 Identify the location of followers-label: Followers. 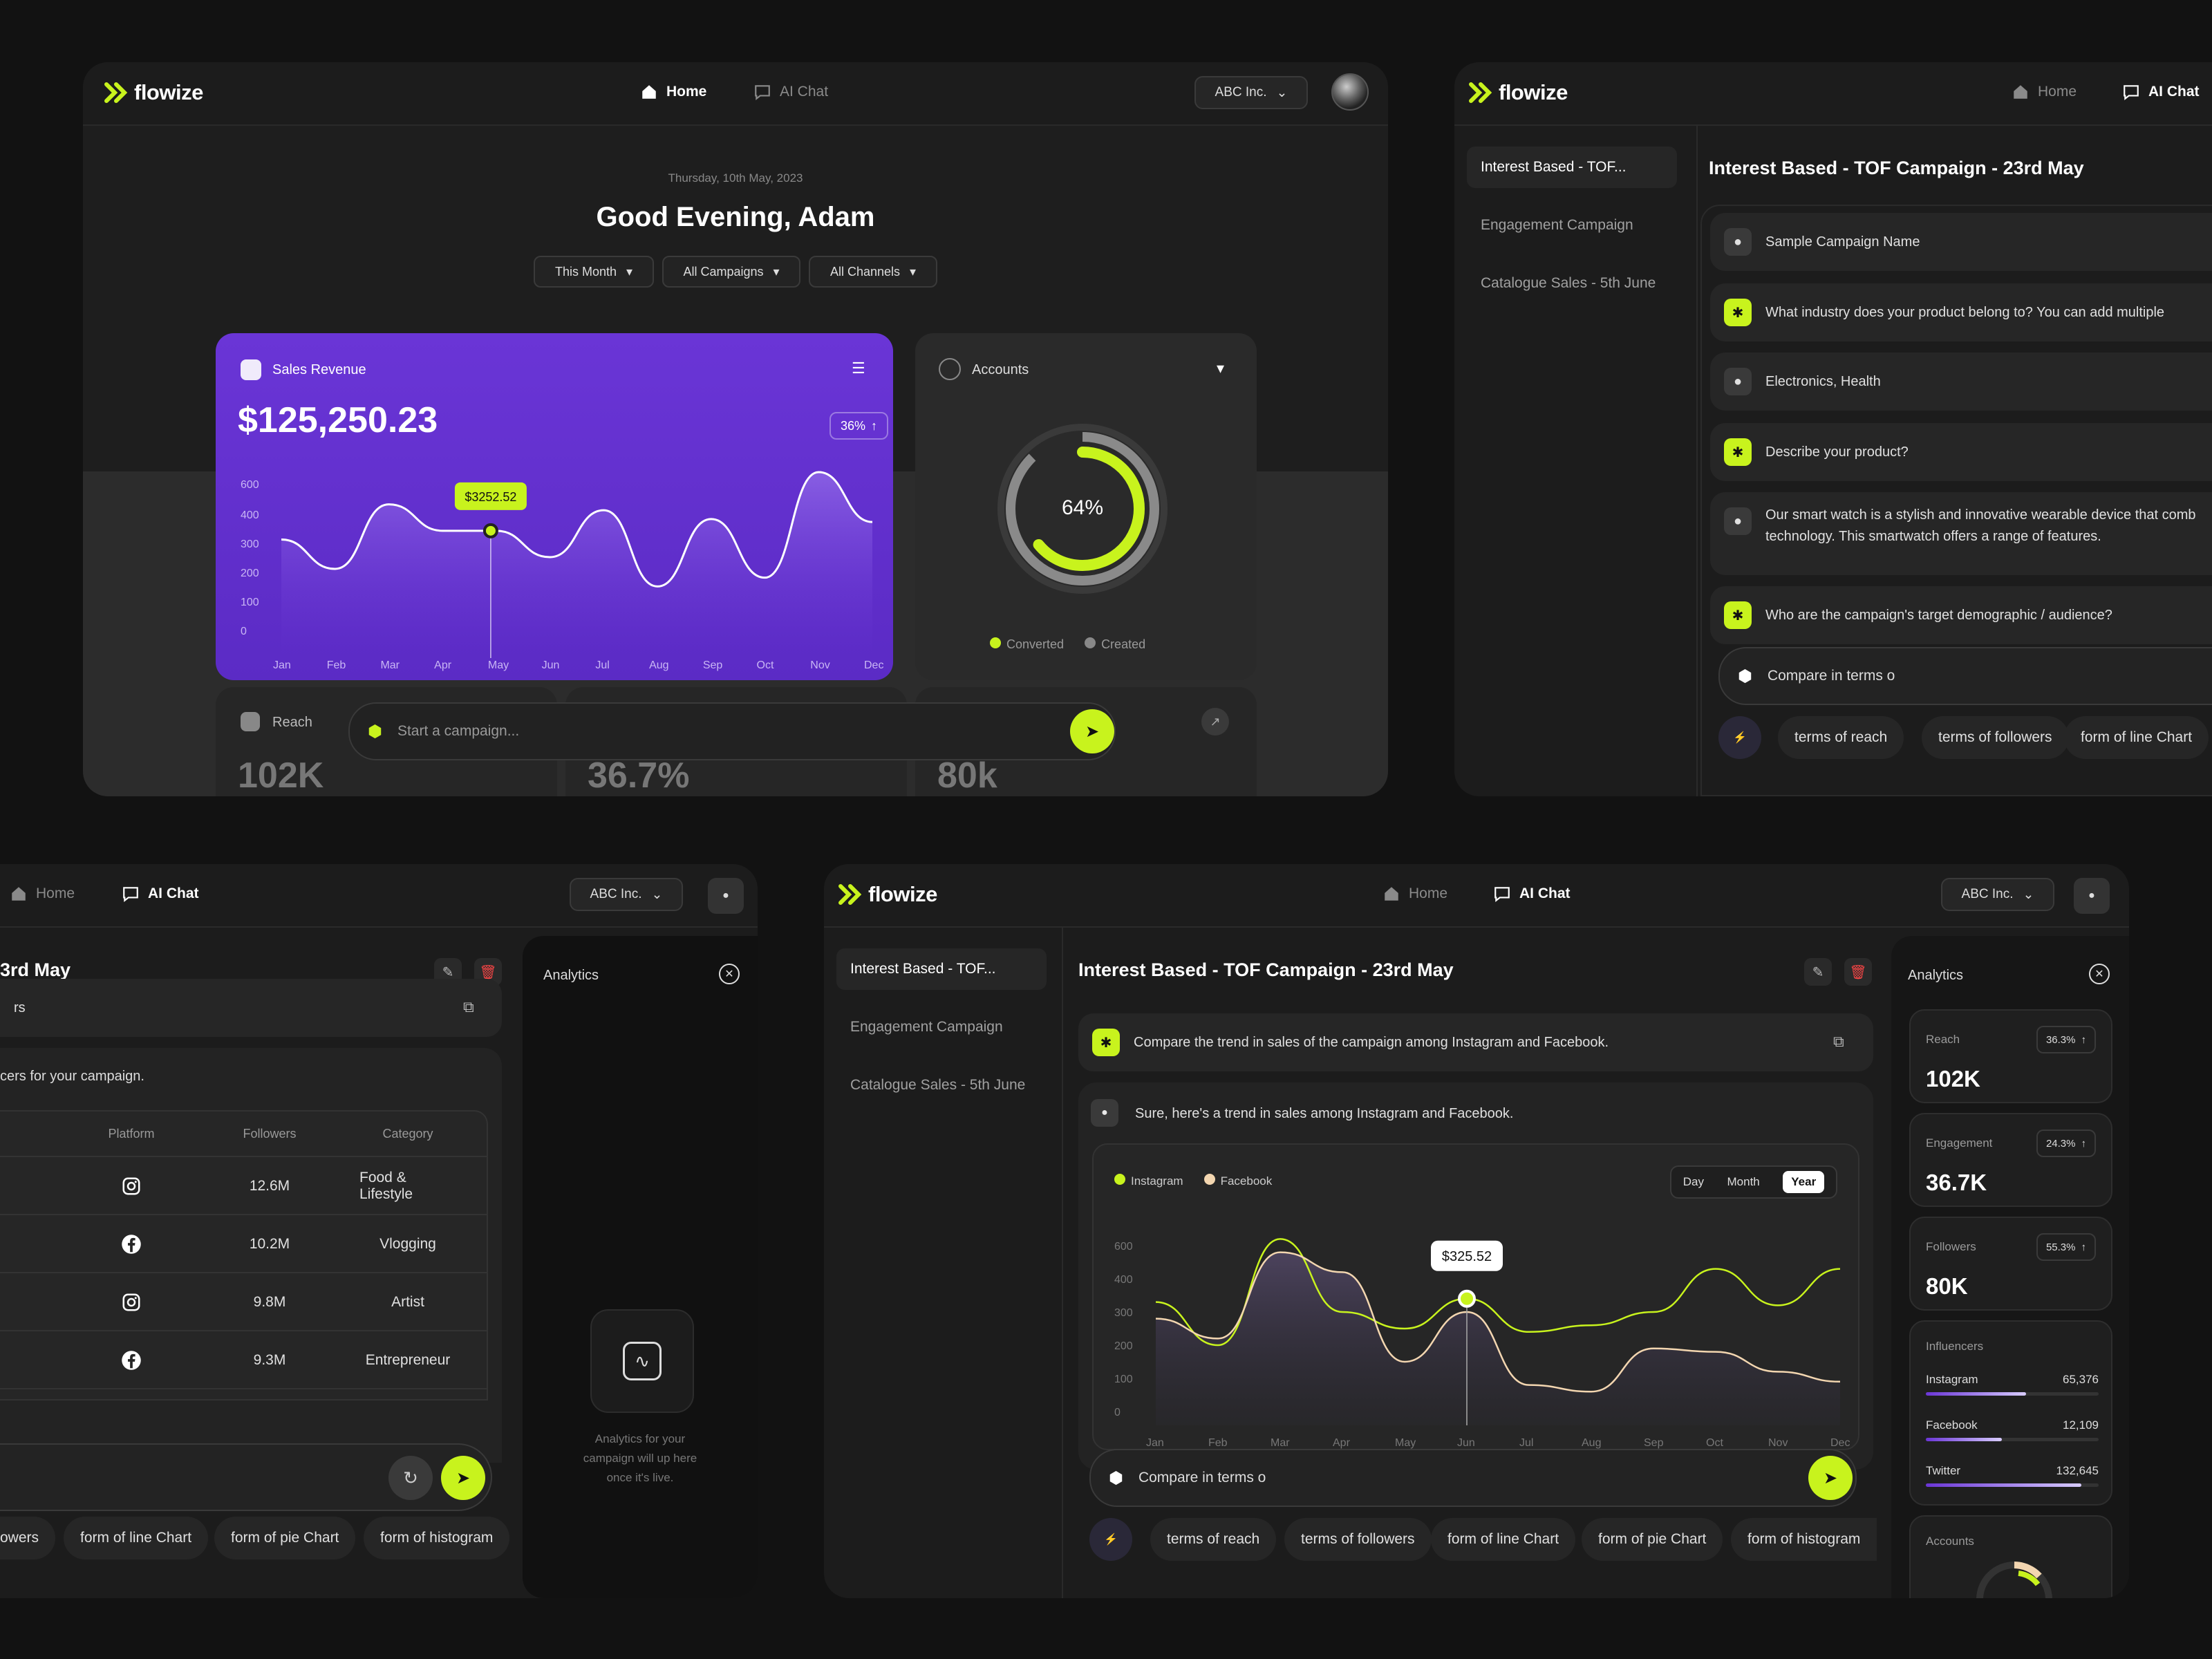
(1951, 1246).